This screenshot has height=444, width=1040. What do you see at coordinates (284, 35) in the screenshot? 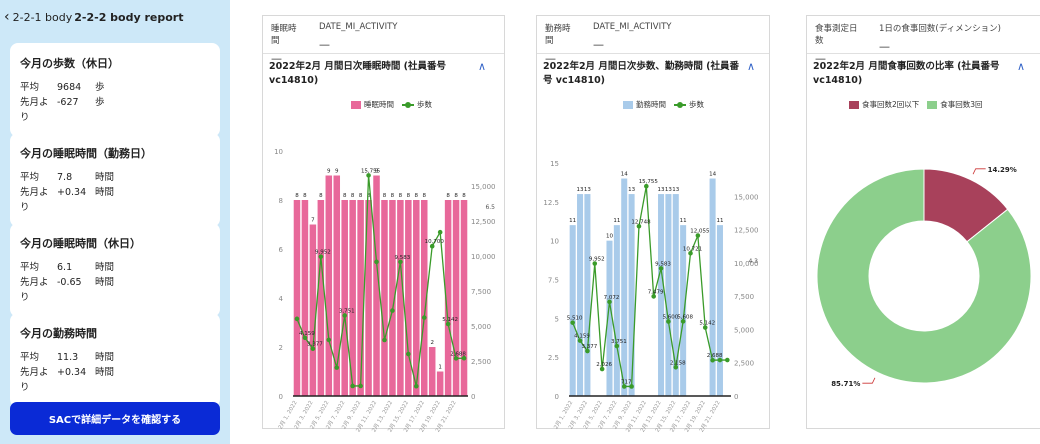
I see `column-header-sleep: 睡眠時間` at bounding box center [284, 35].